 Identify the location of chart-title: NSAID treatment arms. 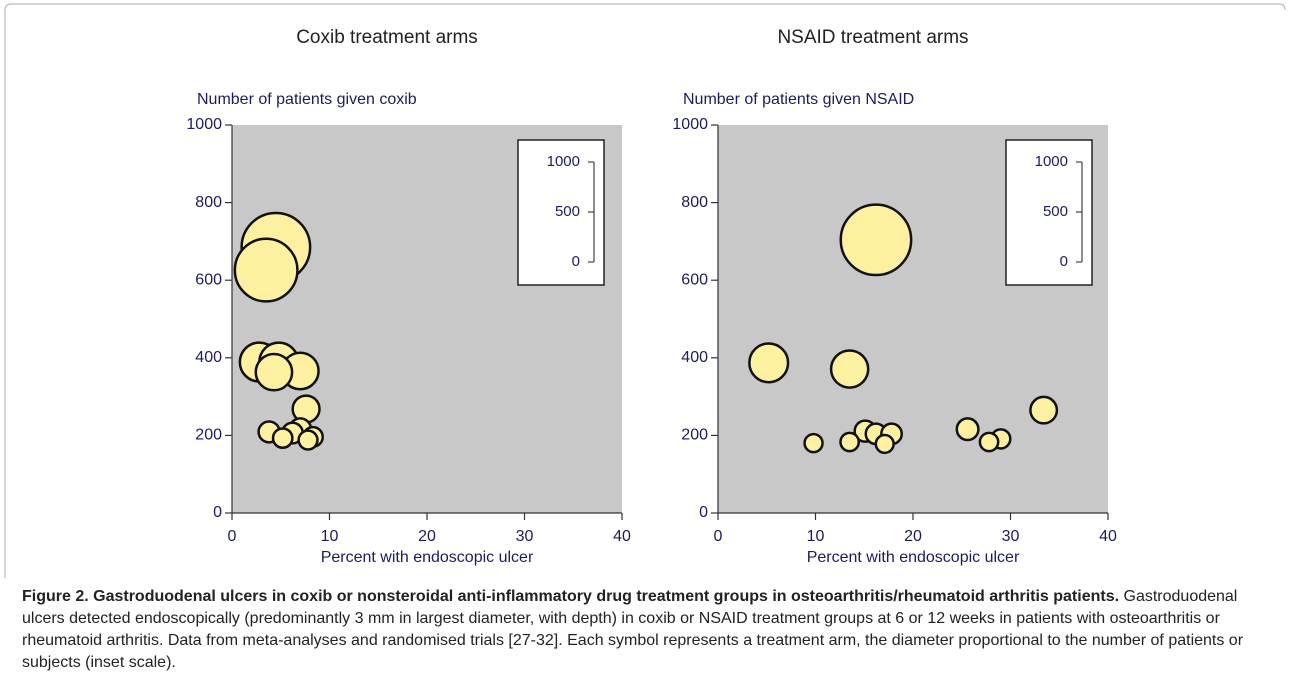
(872, 37).